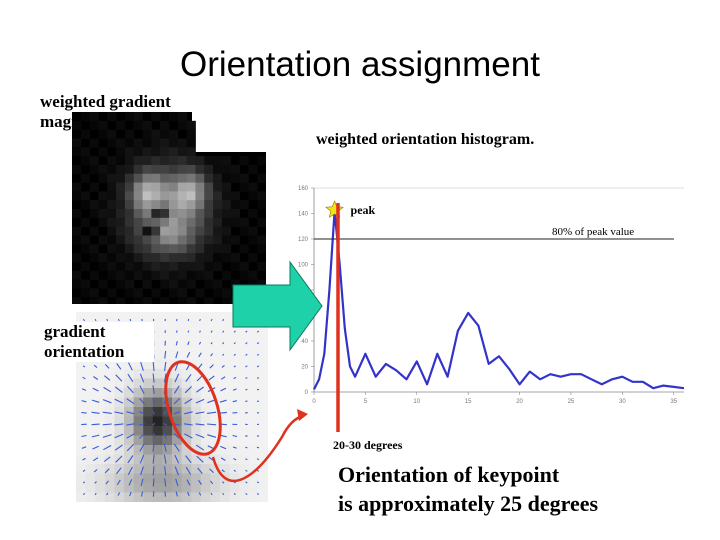 The height and width of the screenshot is (540, 720). What do you see at coordinates (593, 232) in the screenshot?
I see `threshold-label: 80% of peak value` at bounding box center [593, 232].